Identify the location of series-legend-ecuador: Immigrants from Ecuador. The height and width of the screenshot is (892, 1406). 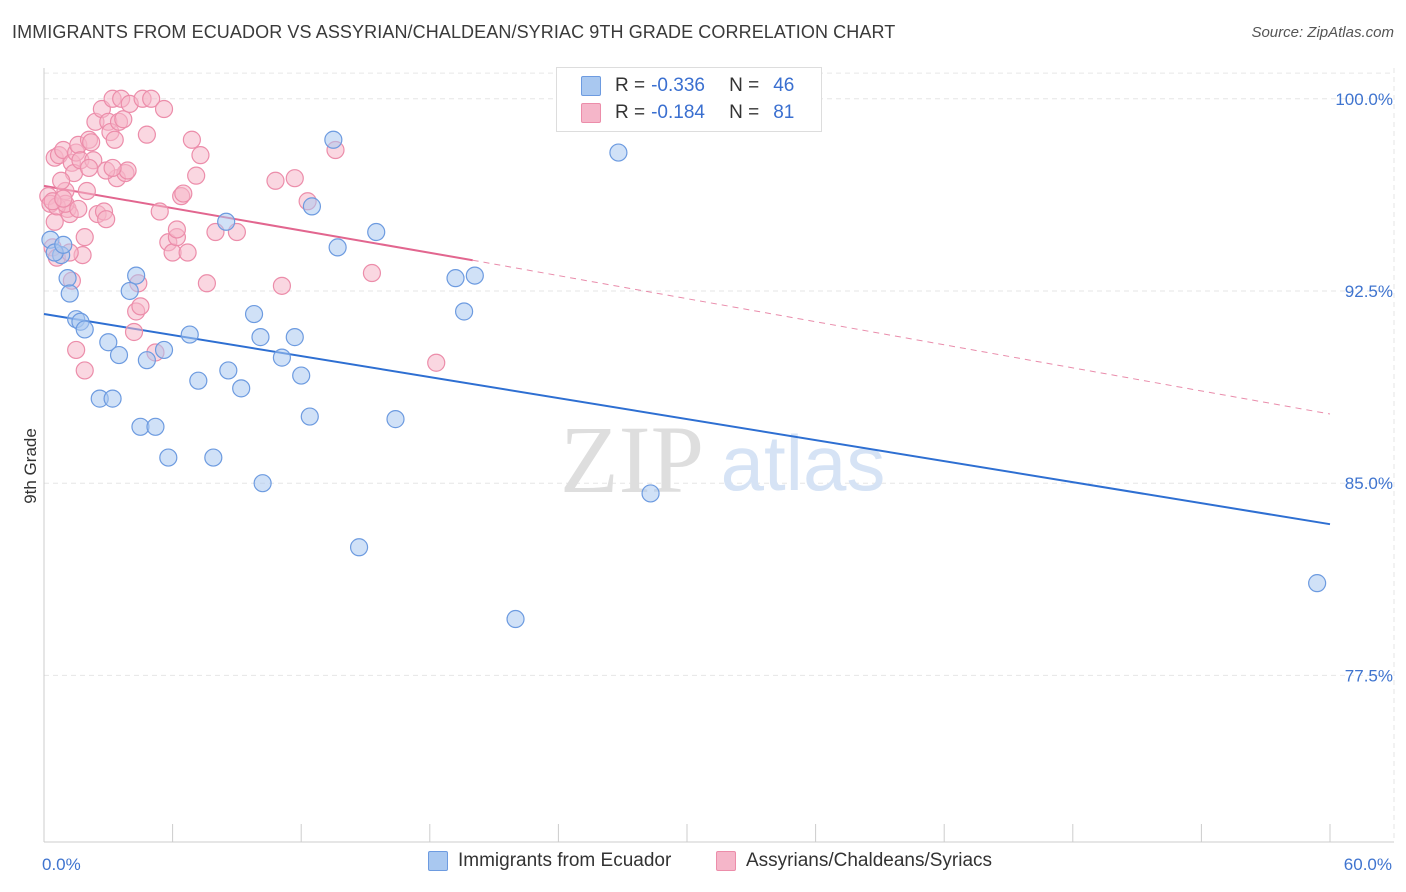
(549, 861).